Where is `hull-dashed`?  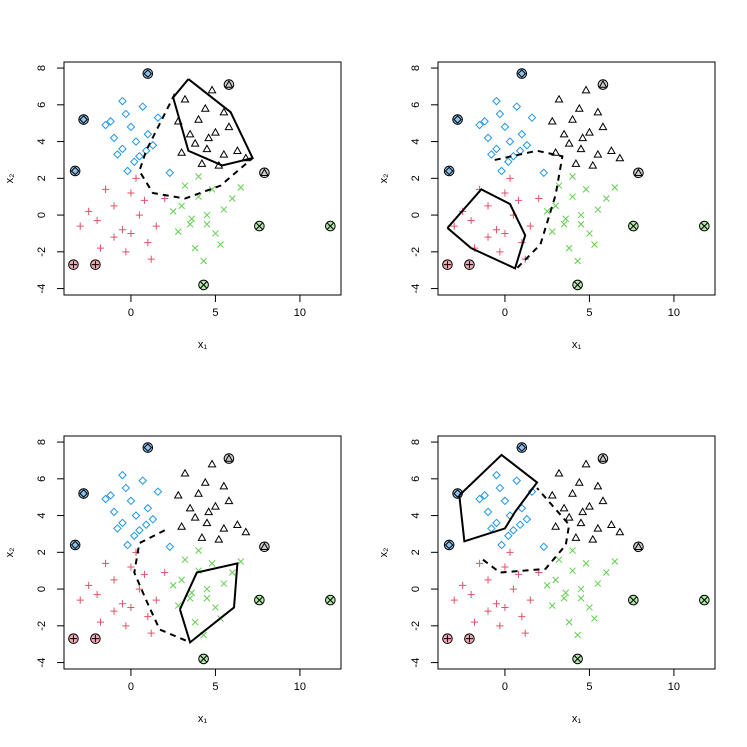
hull-dashed is located at coordinates (196, 146).